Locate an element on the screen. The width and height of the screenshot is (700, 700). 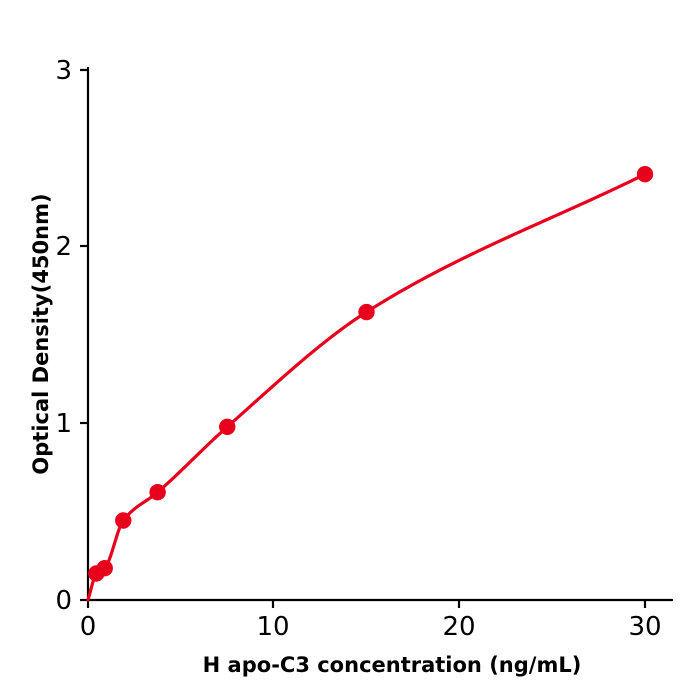
x-tick-label-20: 20 is located at coordinates (458, 627).